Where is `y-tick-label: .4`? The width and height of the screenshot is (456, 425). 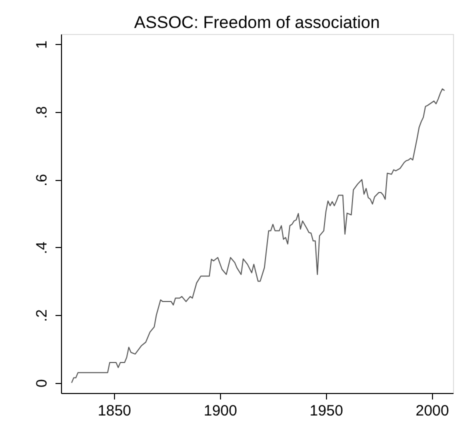 y-tick-label: .4 is located at coordinates (42, 248).